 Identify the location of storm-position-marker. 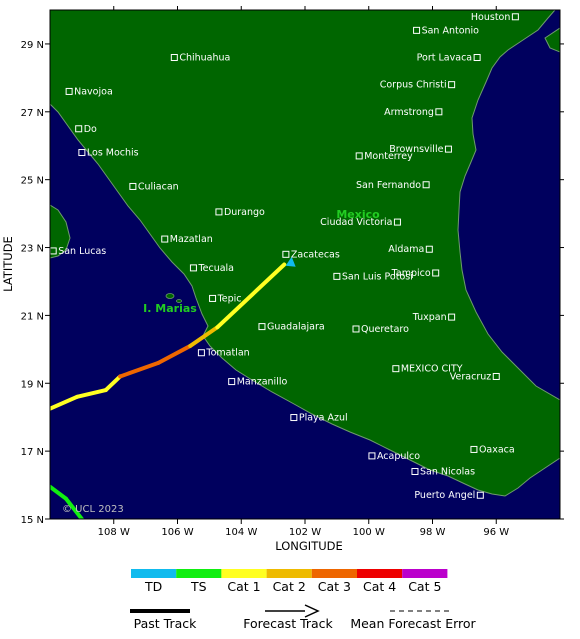
(290, 261).